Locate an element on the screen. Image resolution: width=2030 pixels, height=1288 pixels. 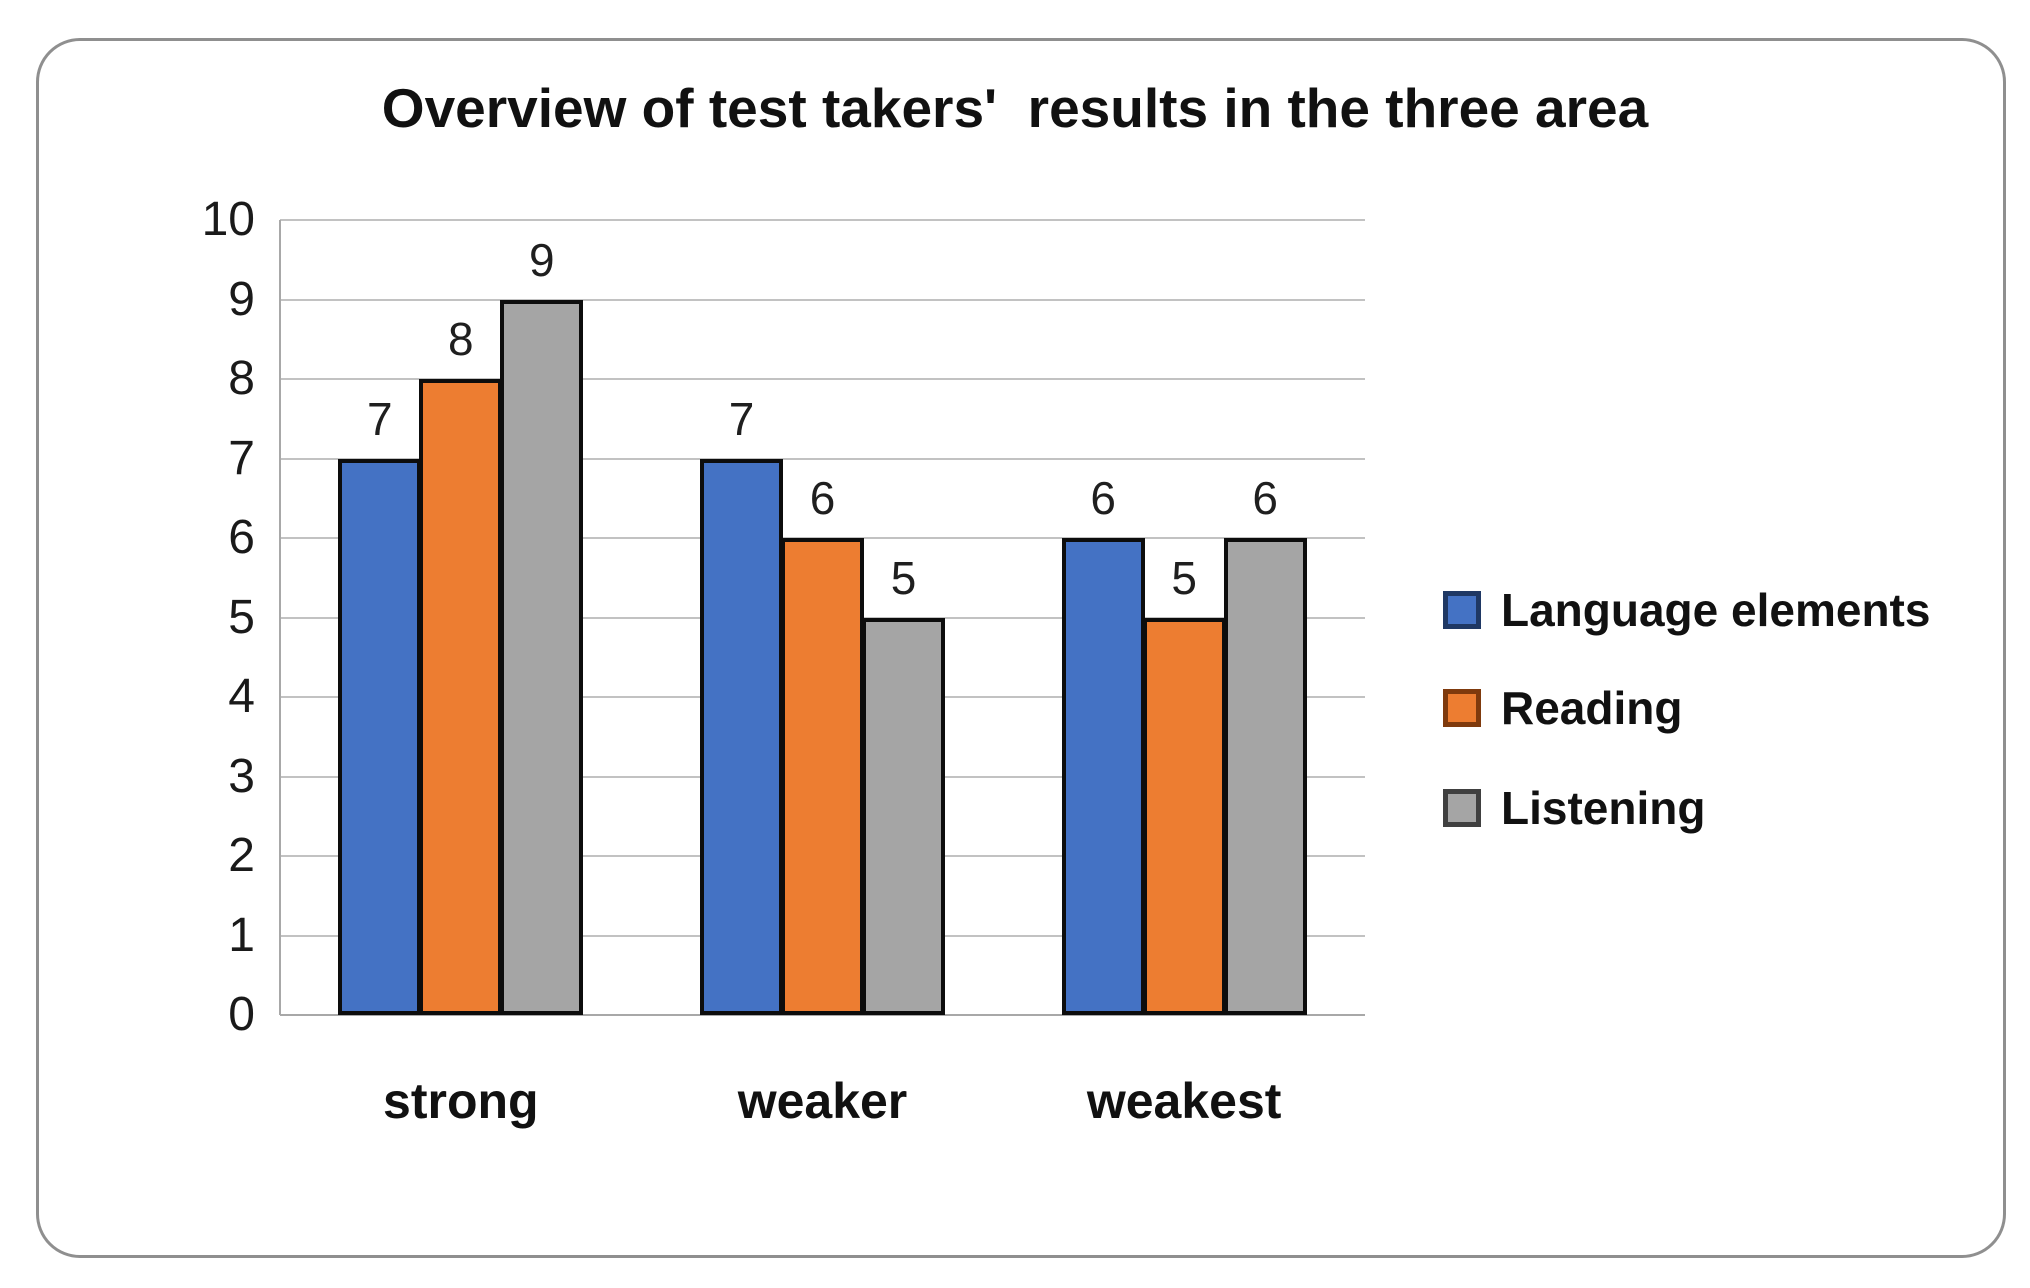
bar-value-label-weakest-listening: 6 is located at coordinates (1265, 498).